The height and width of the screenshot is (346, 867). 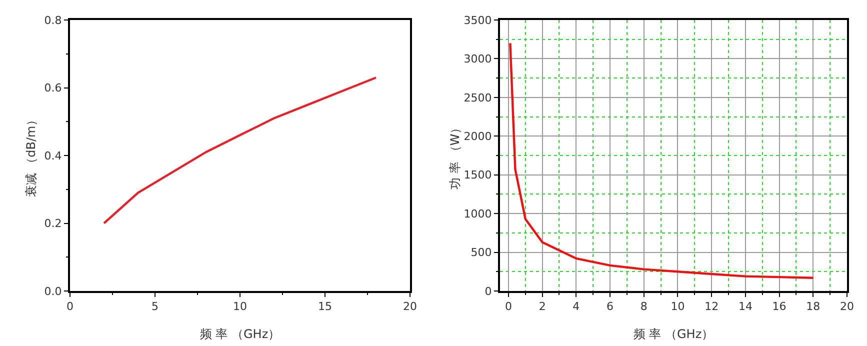 What do you see at coordinates (478, 97) in the screenshot?
I see `y-tick-label: 2500` at bounding box center [478, 97].